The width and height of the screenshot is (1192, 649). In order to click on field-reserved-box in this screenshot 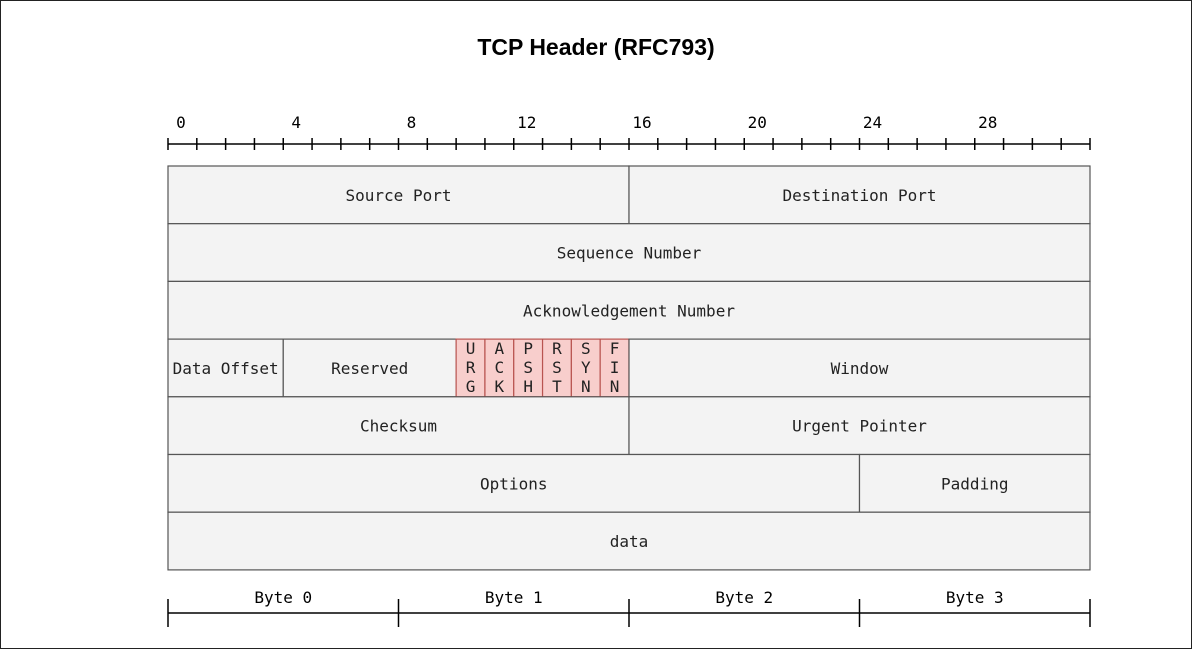, I will do `click(369, 368)`.